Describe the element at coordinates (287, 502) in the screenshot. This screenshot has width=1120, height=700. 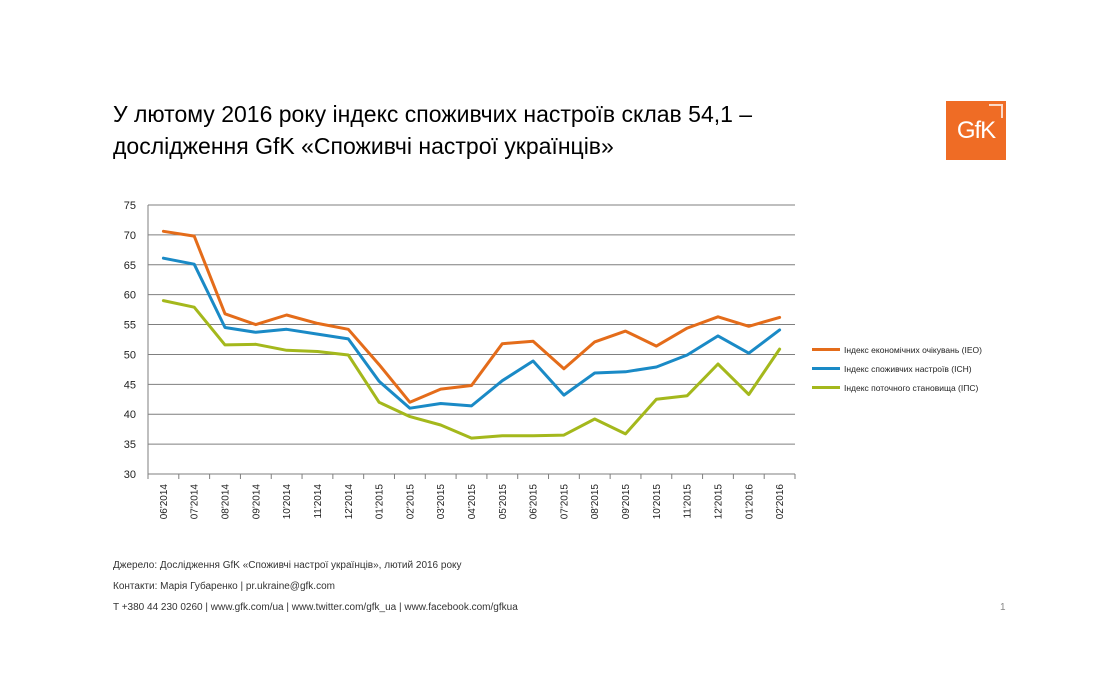
I see `x-tick-label: 10'2014` at that location.